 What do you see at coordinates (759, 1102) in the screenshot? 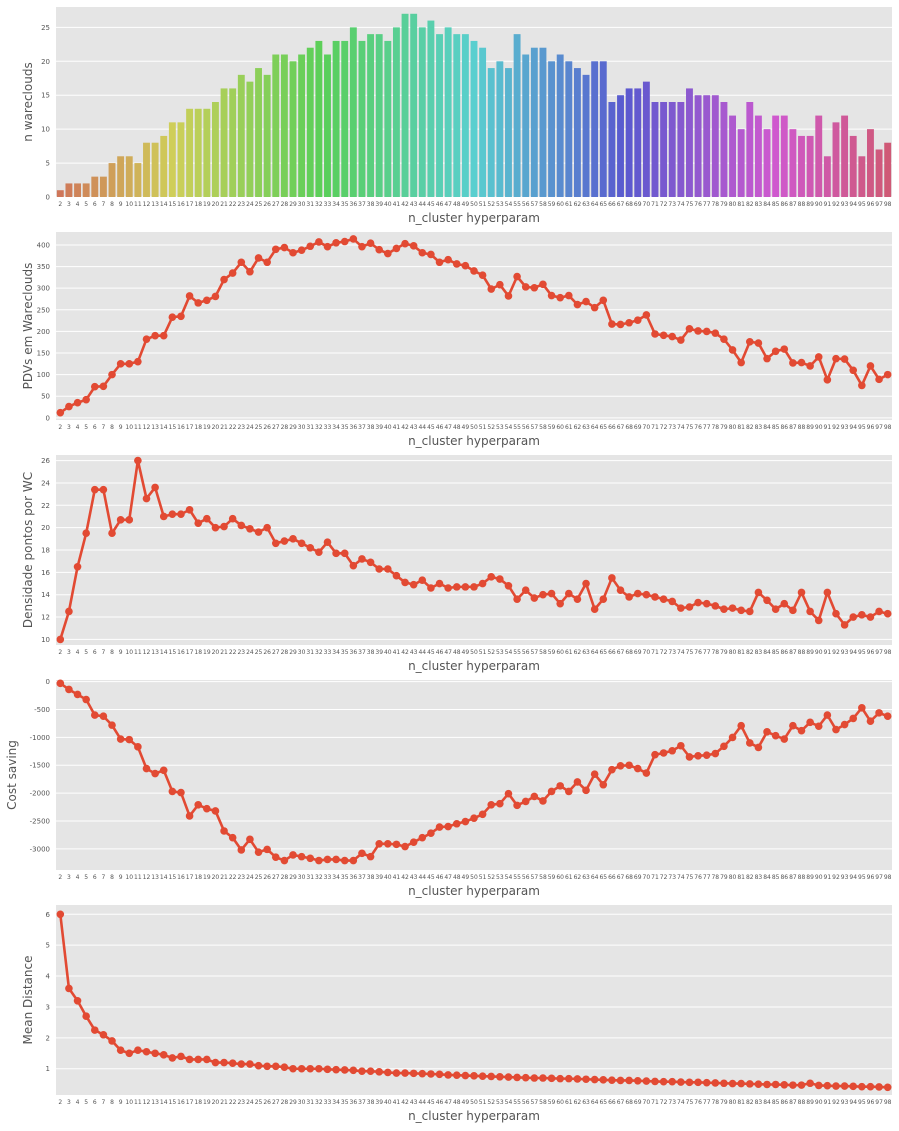
I see `x-tick-label: 83` at bounding box center [759, 1102].